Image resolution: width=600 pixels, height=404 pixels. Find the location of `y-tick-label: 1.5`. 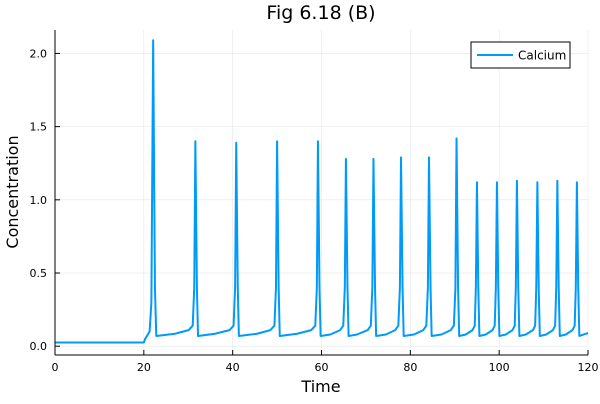

y-tick-label: 1.5 is located at coordinates (39, 127).